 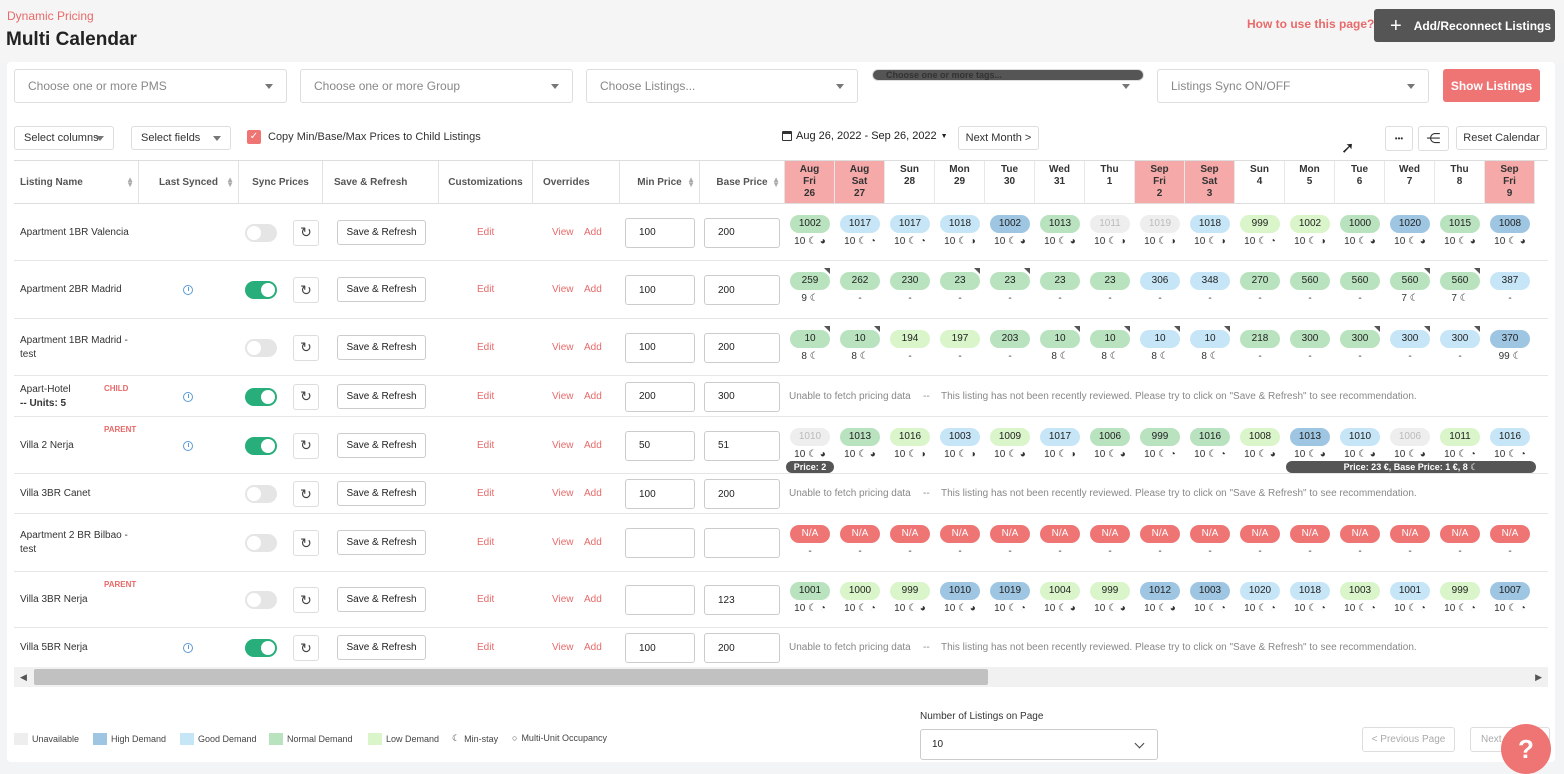 What do you see at coordinates (1039, 744) in the screenshot?
I see `listings-per-page-select: 10` at bounding box center [1039, 744].